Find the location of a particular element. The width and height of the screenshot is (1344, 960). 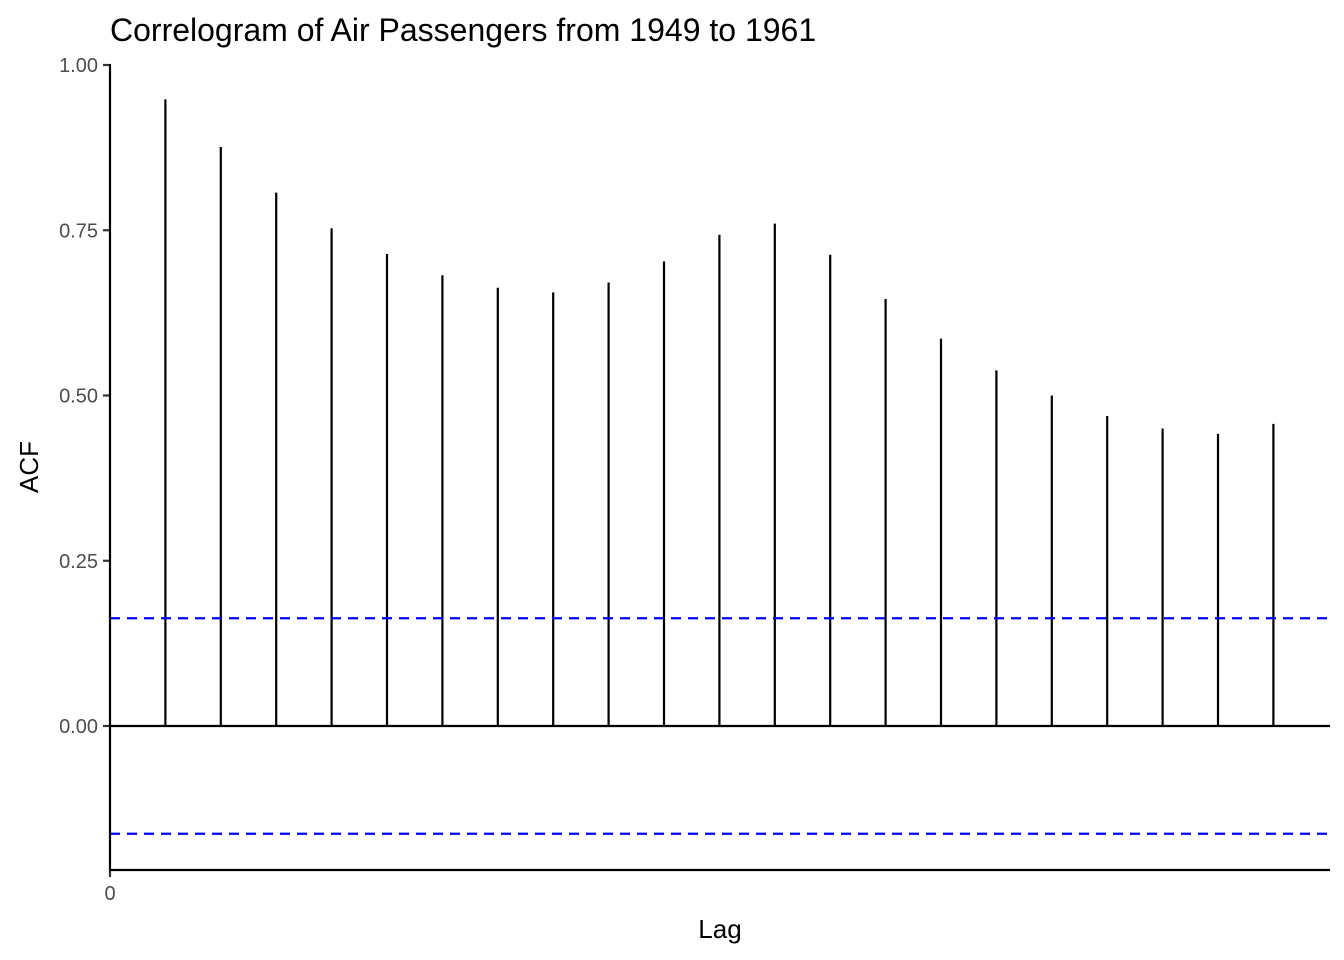

y-tick-label: 0.75 is located at coordinates (78, 231).